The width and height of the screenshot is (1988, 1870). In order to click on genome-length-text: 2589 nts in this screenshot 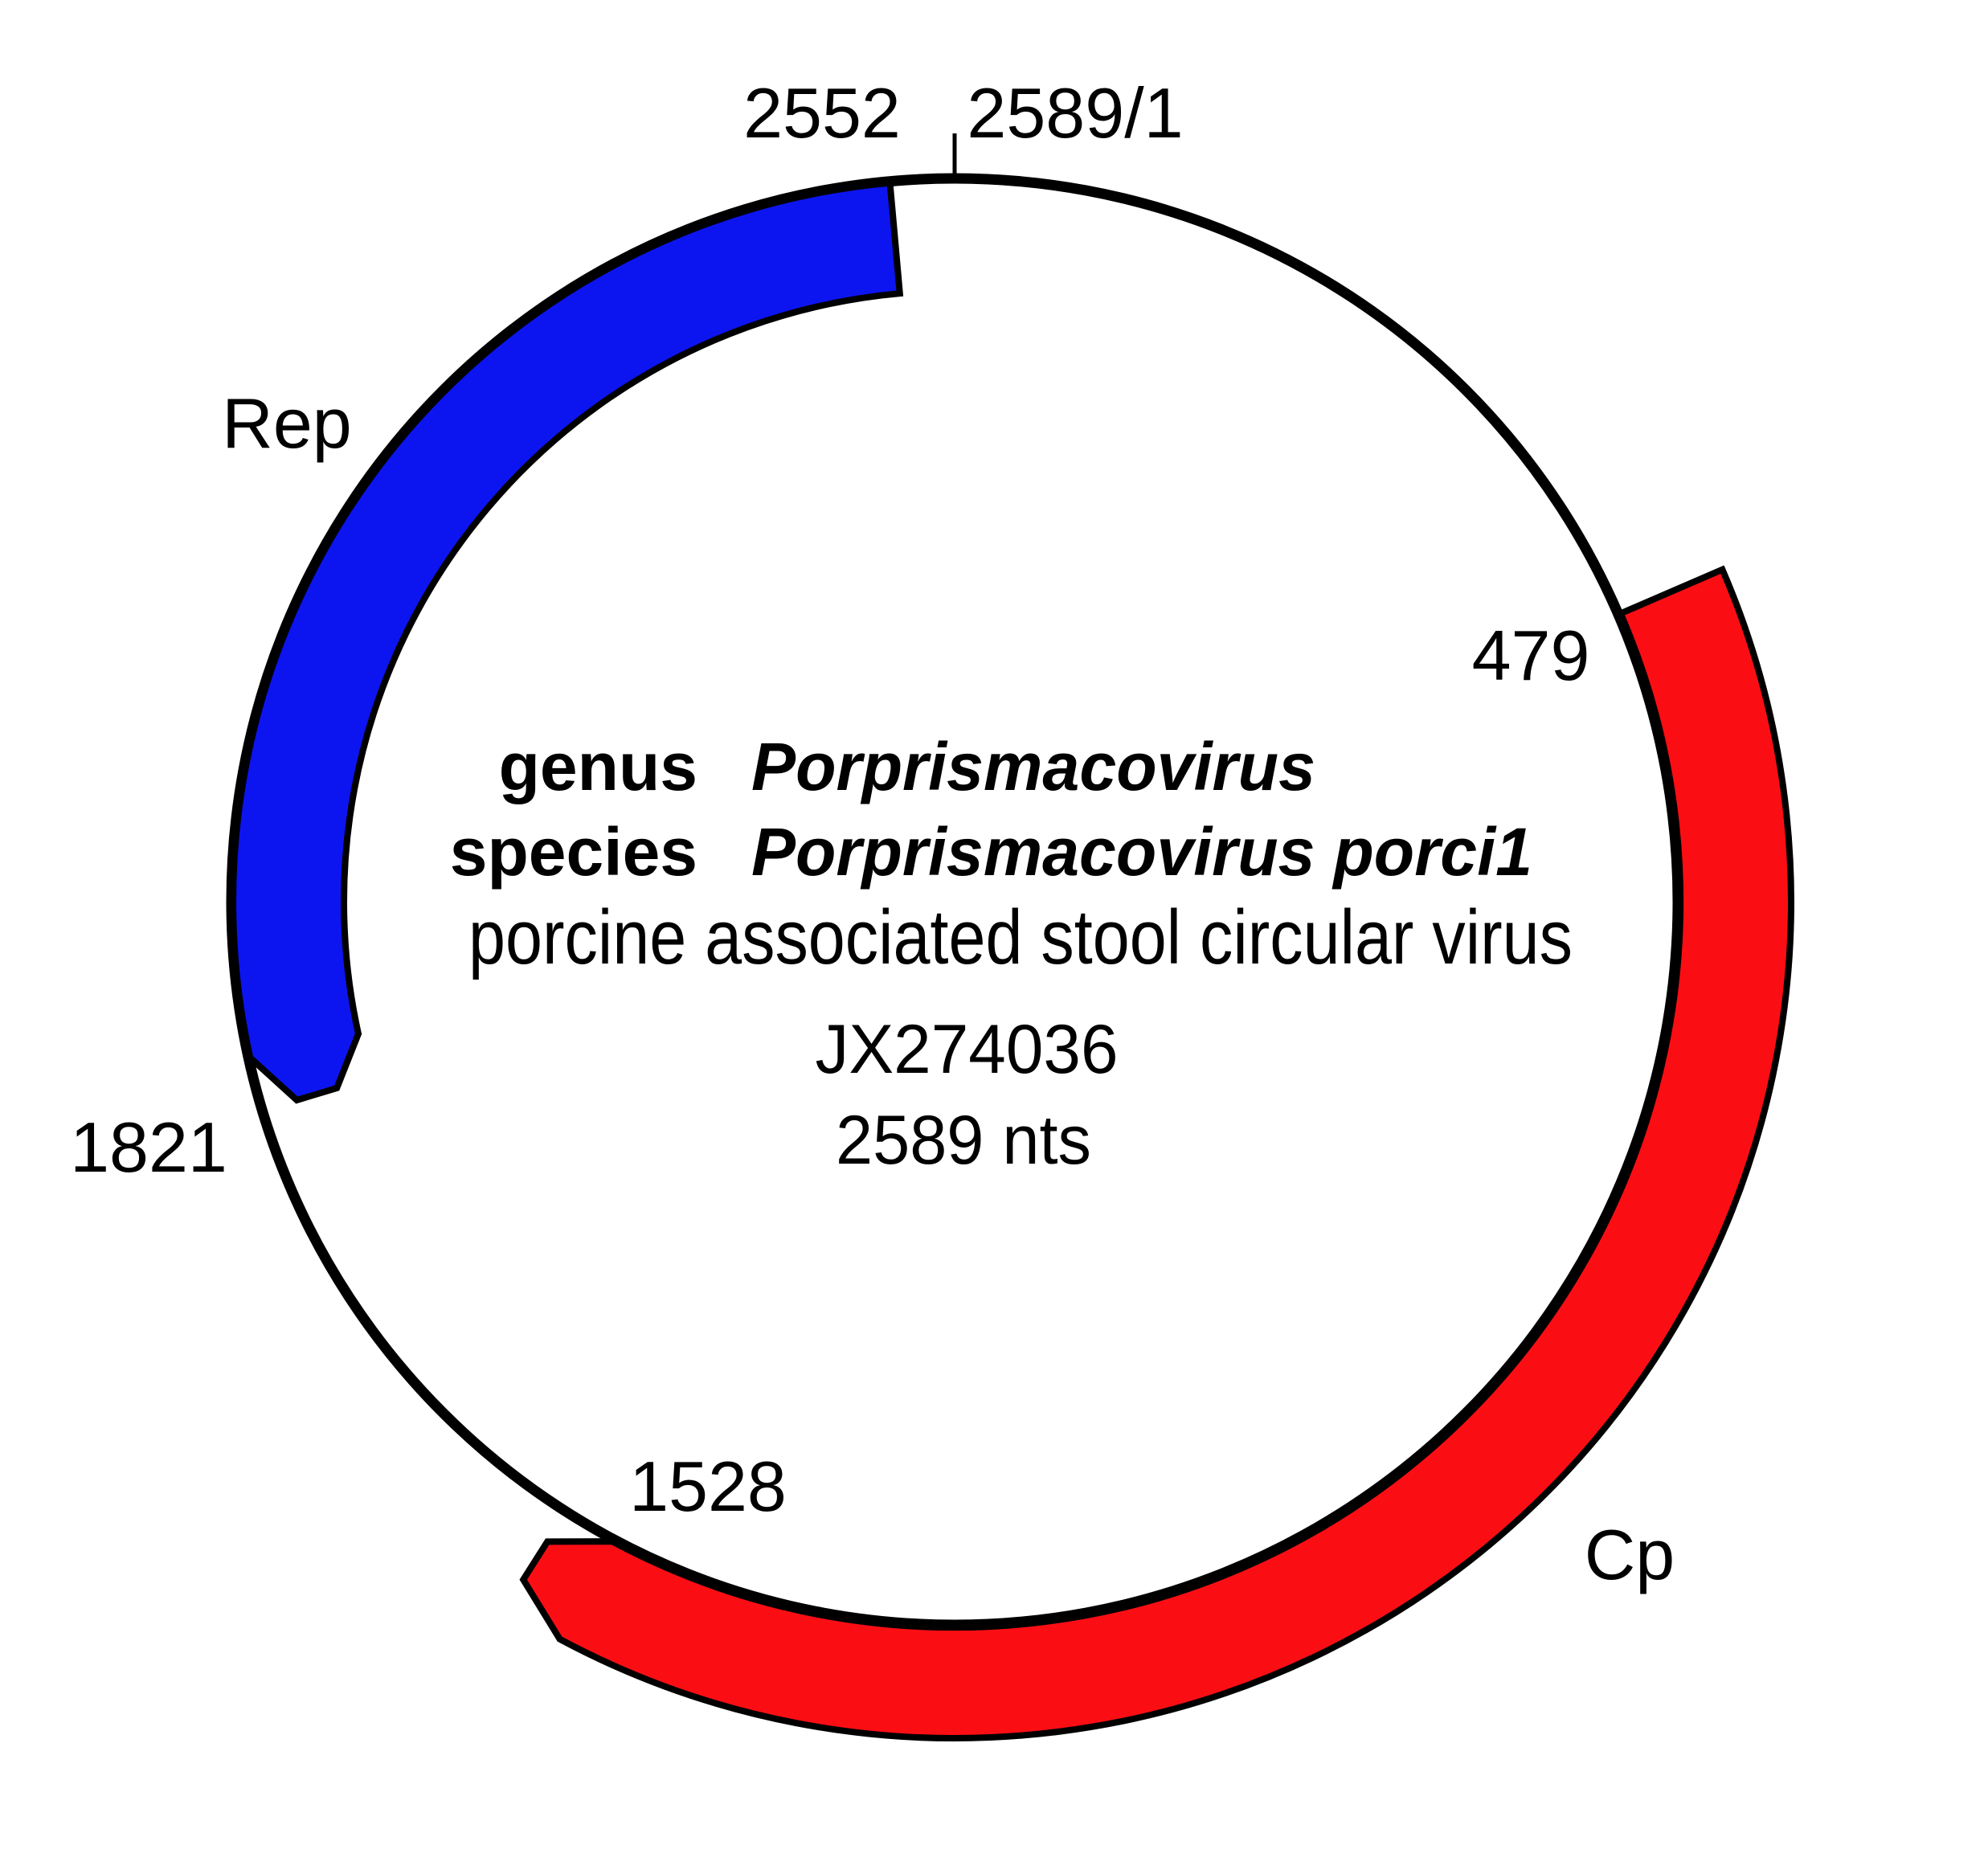, I will do `click(964, 1140)`.